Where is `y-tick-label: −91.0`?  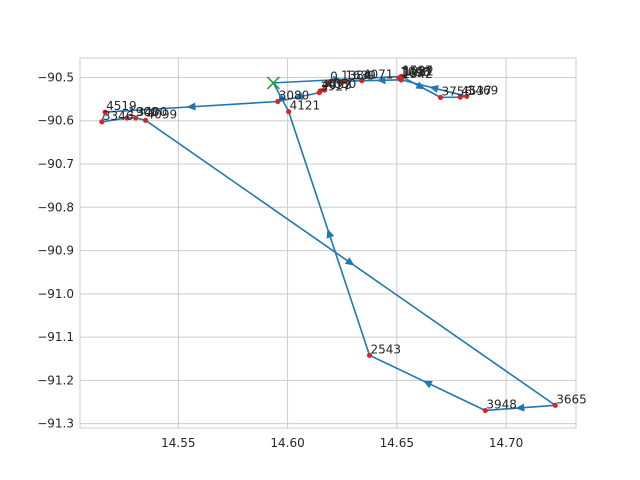
y-tick-label: −91.0 is located at coordinates (55, 294).